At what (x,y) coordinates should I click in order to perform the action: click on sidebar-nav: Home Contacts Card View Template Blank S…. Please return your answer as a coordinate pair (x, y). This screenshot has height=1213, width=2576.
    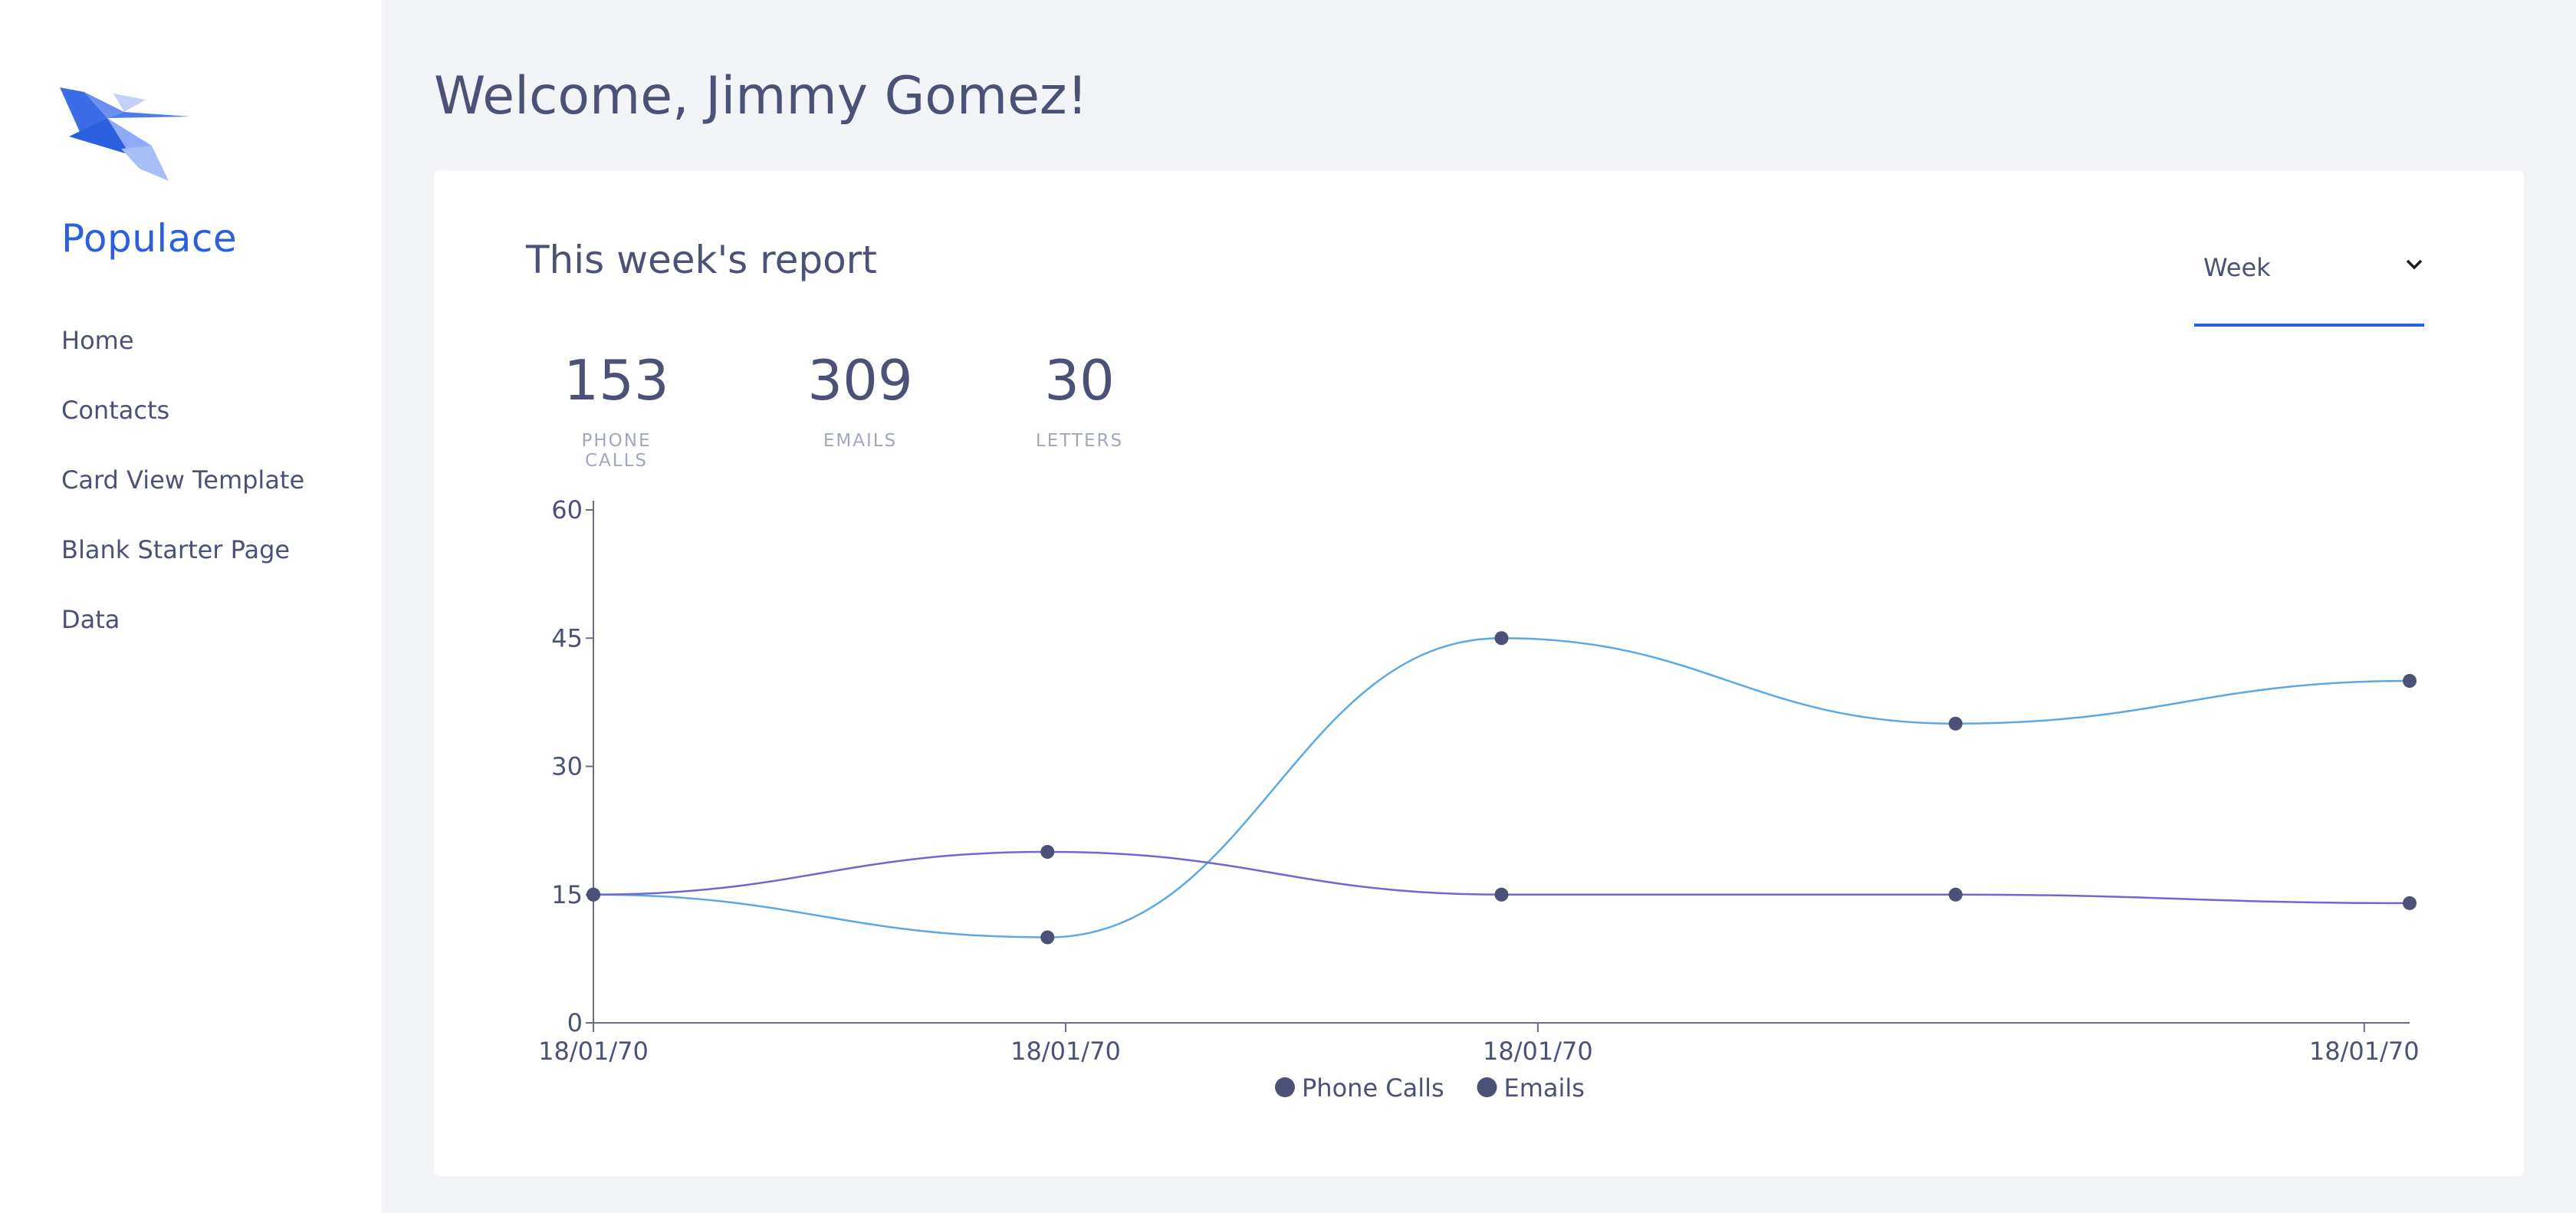
    Looking at the image, I should click on (182, 502).